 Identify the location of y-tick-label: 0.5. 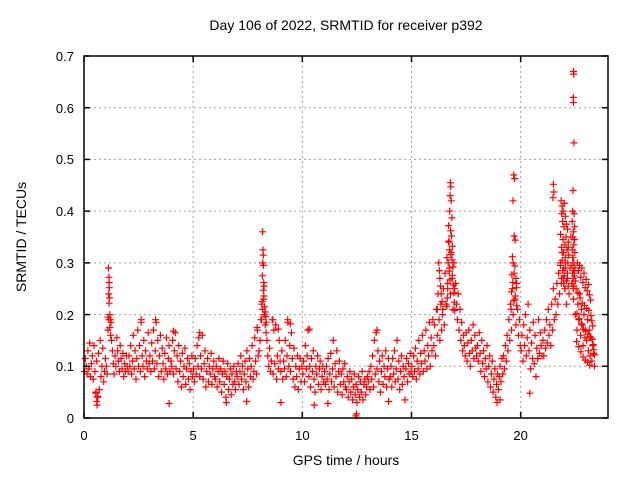
(64, 160).